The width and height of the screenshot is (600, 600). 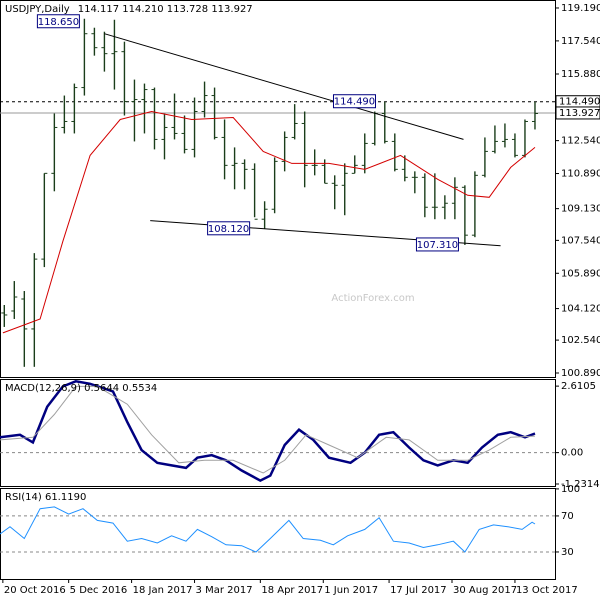 What do you see at coordinates (418, 590) in the screenshot?
I see `x-tick-label: 17 Jul 2017` at bounding box center [418, 590].